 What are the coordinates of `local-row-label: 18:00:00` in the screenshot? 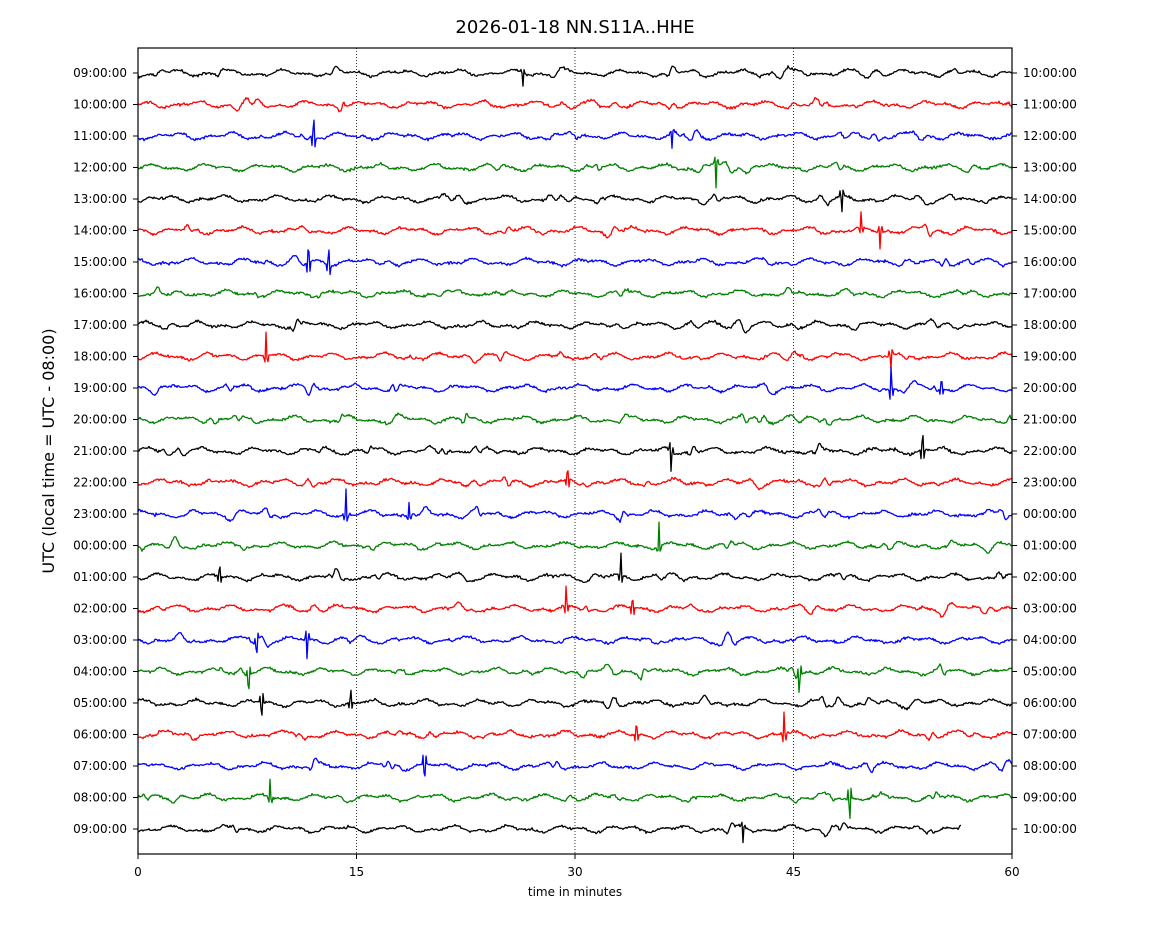 It's located at (1050, 325).